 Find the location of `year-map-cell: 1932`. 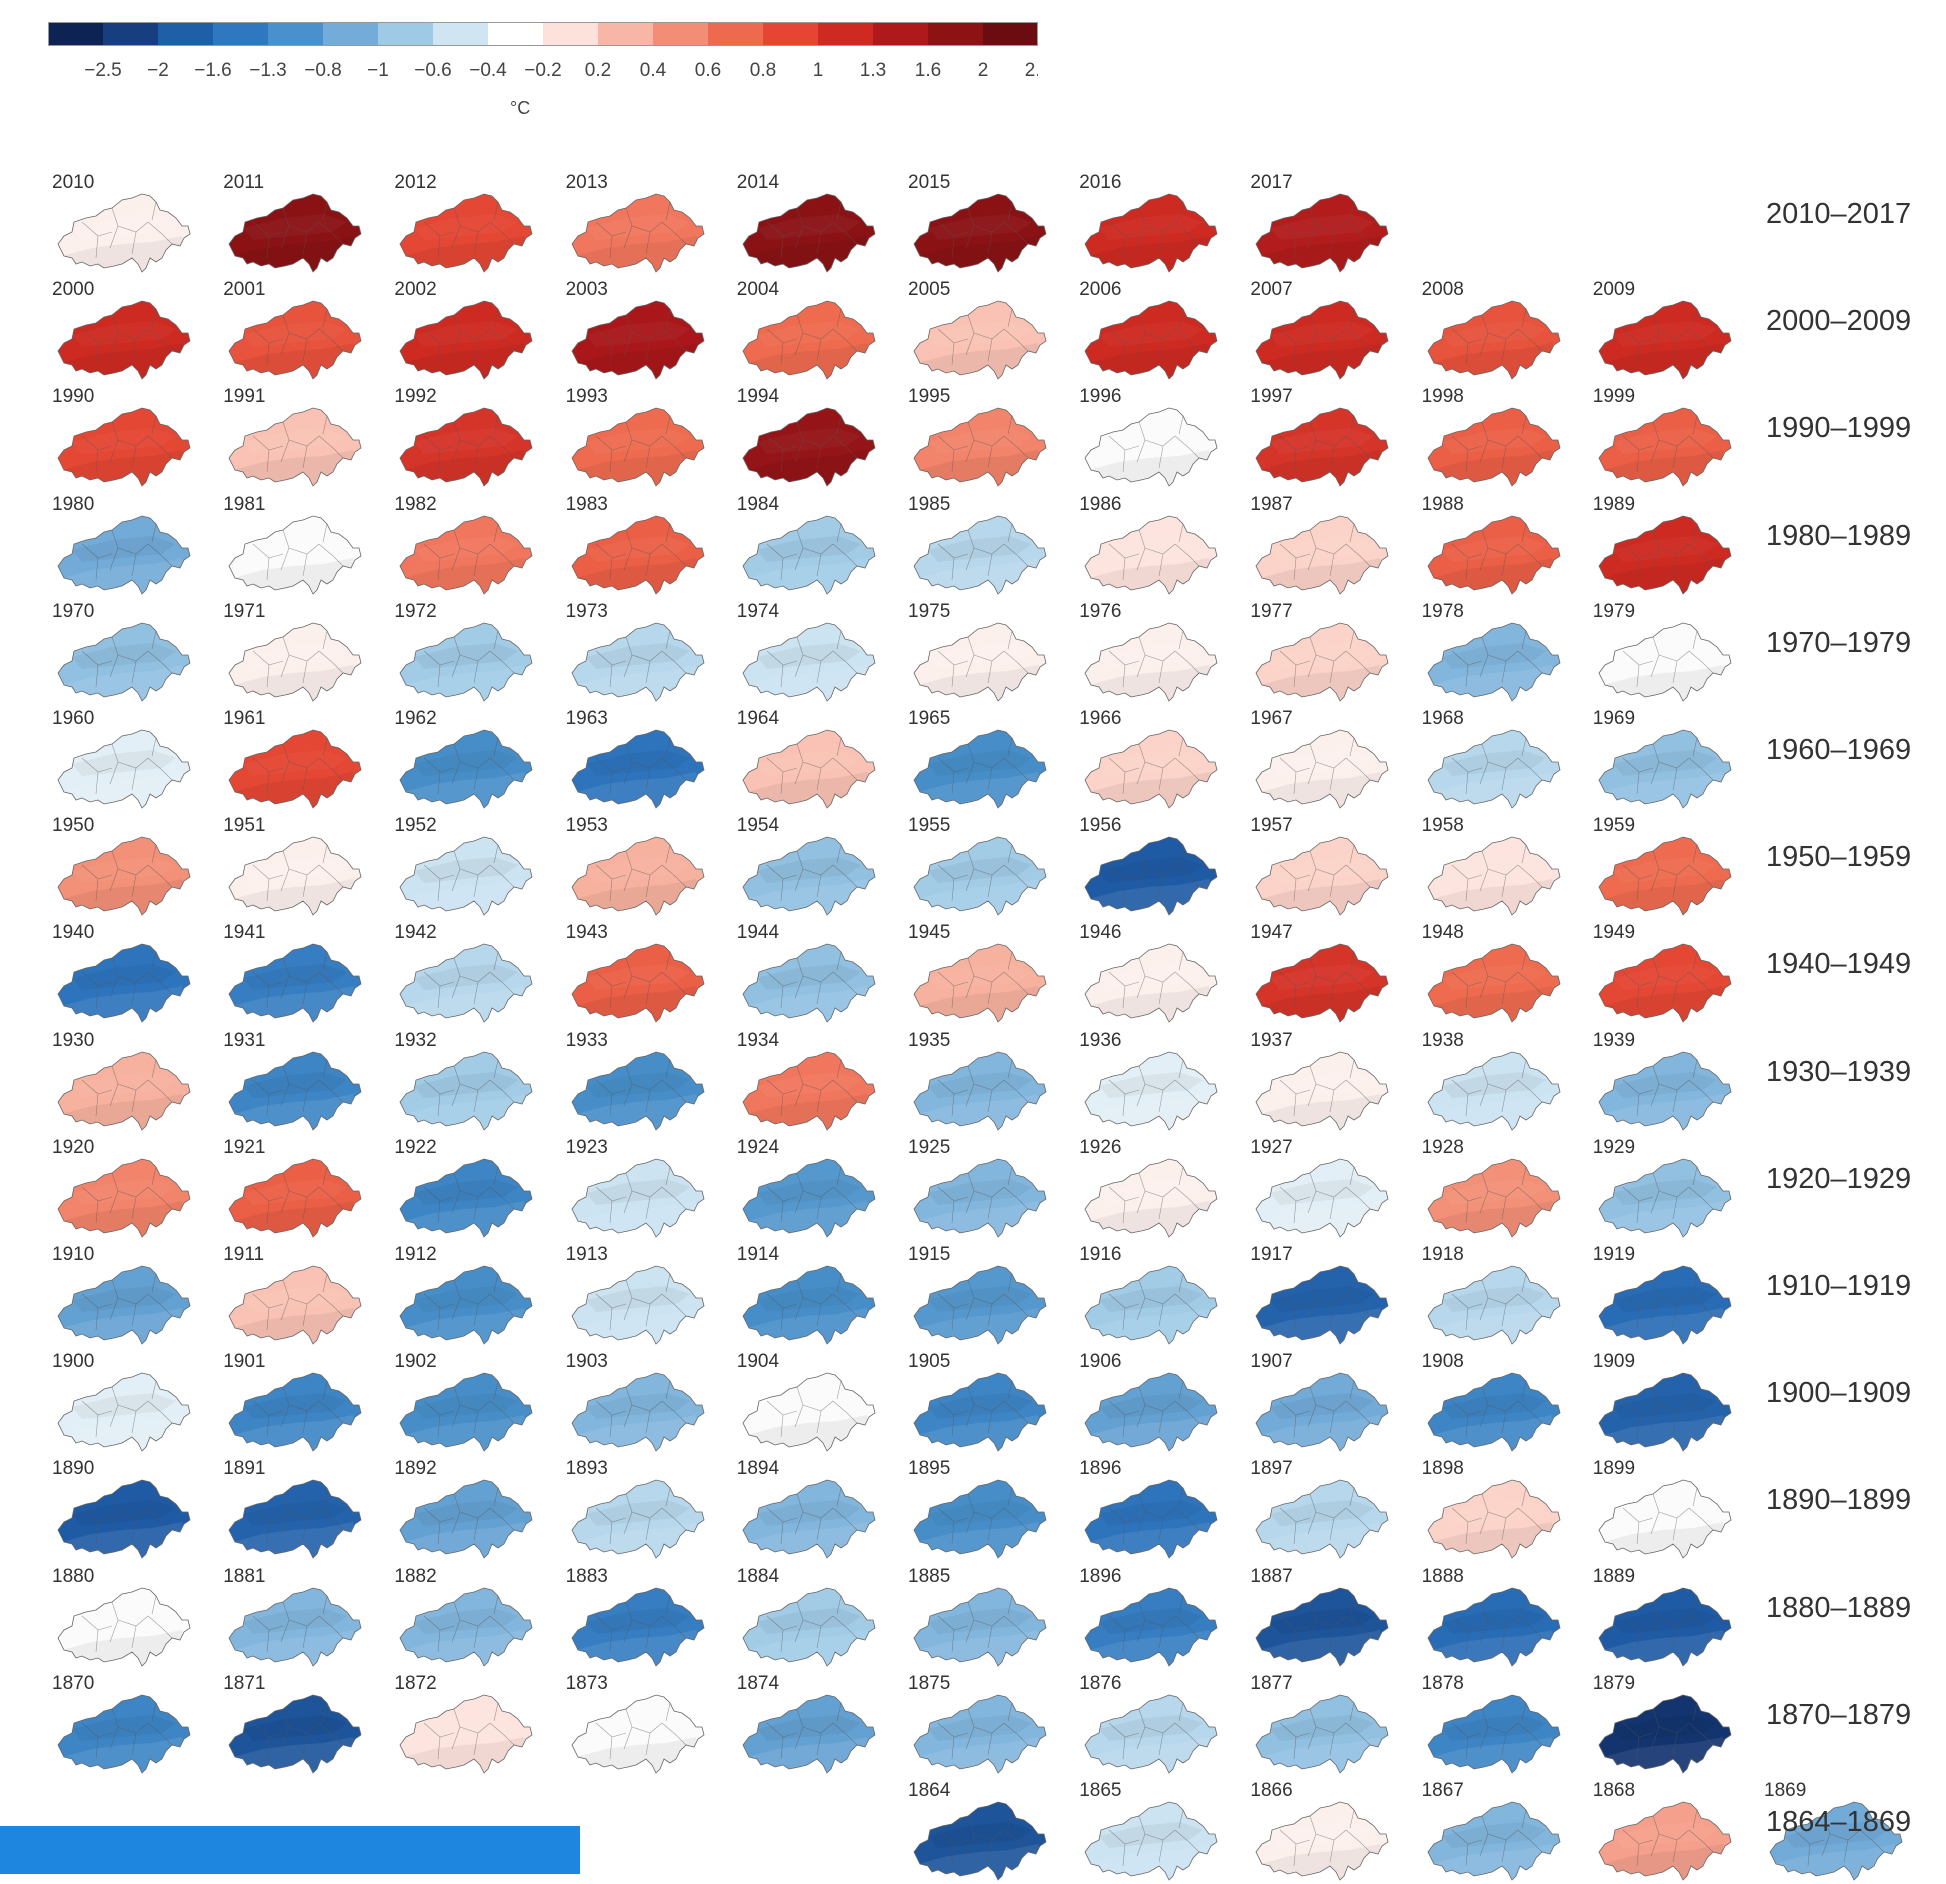

year-map-cell: 1932 is located at coordinates (470, 1082).